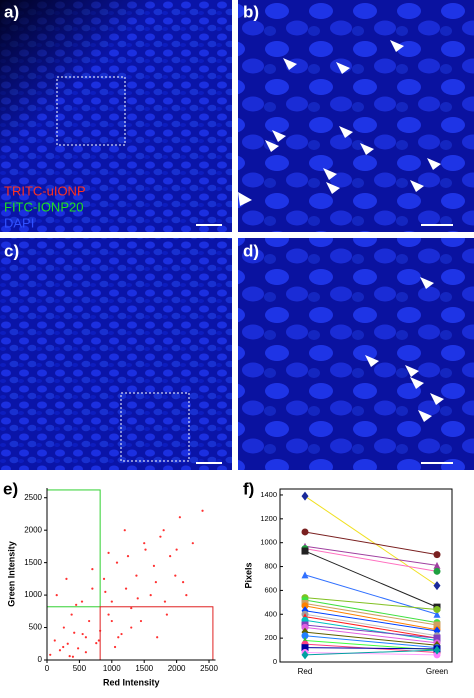 This screenshot has height=698, width=474. What do you see at coordinates (248, 488) in the screenshot?
I see `panel-label: f)` at bounding box center [248, 488].